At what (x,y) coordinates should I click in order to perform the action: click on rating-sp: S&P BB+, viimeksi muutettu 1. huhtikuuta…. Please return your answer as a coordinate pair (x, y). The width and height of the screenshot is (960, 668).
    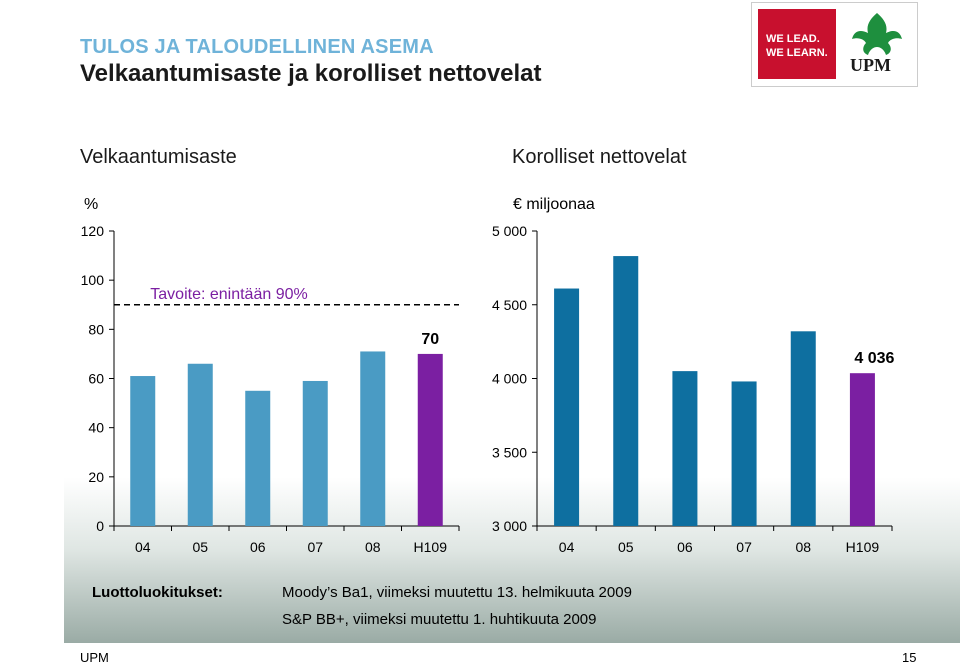
    Looking at the image, I should click on (439, 619).